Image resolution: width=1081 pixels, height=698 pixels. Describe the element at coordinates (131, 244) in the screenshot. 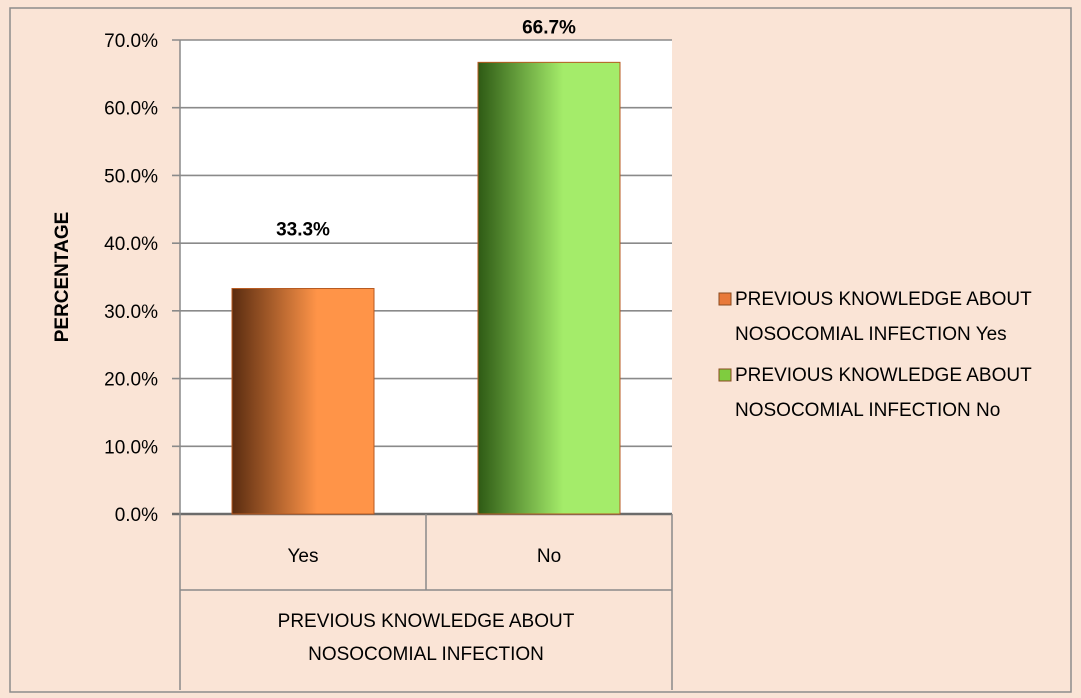

I see `y-tick-label: 40.0%` at that location.